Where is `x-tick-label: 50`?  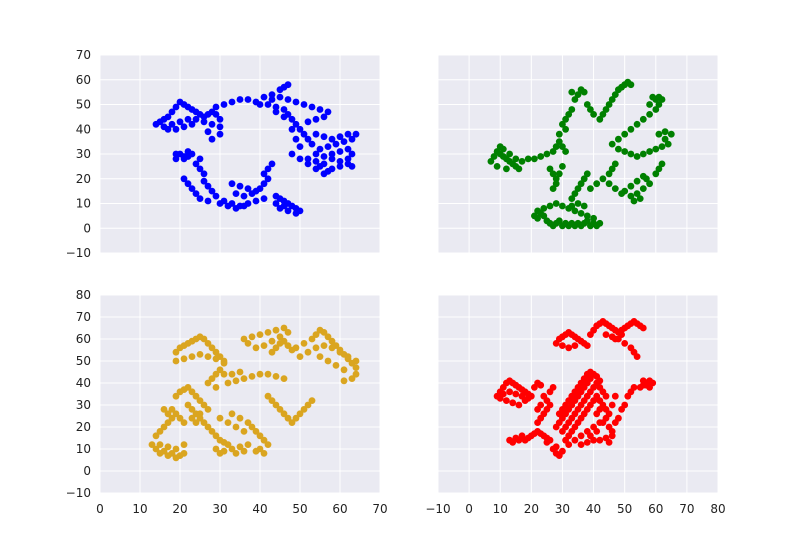 x-tick-label: 50 is located at coordinates (624, 509).